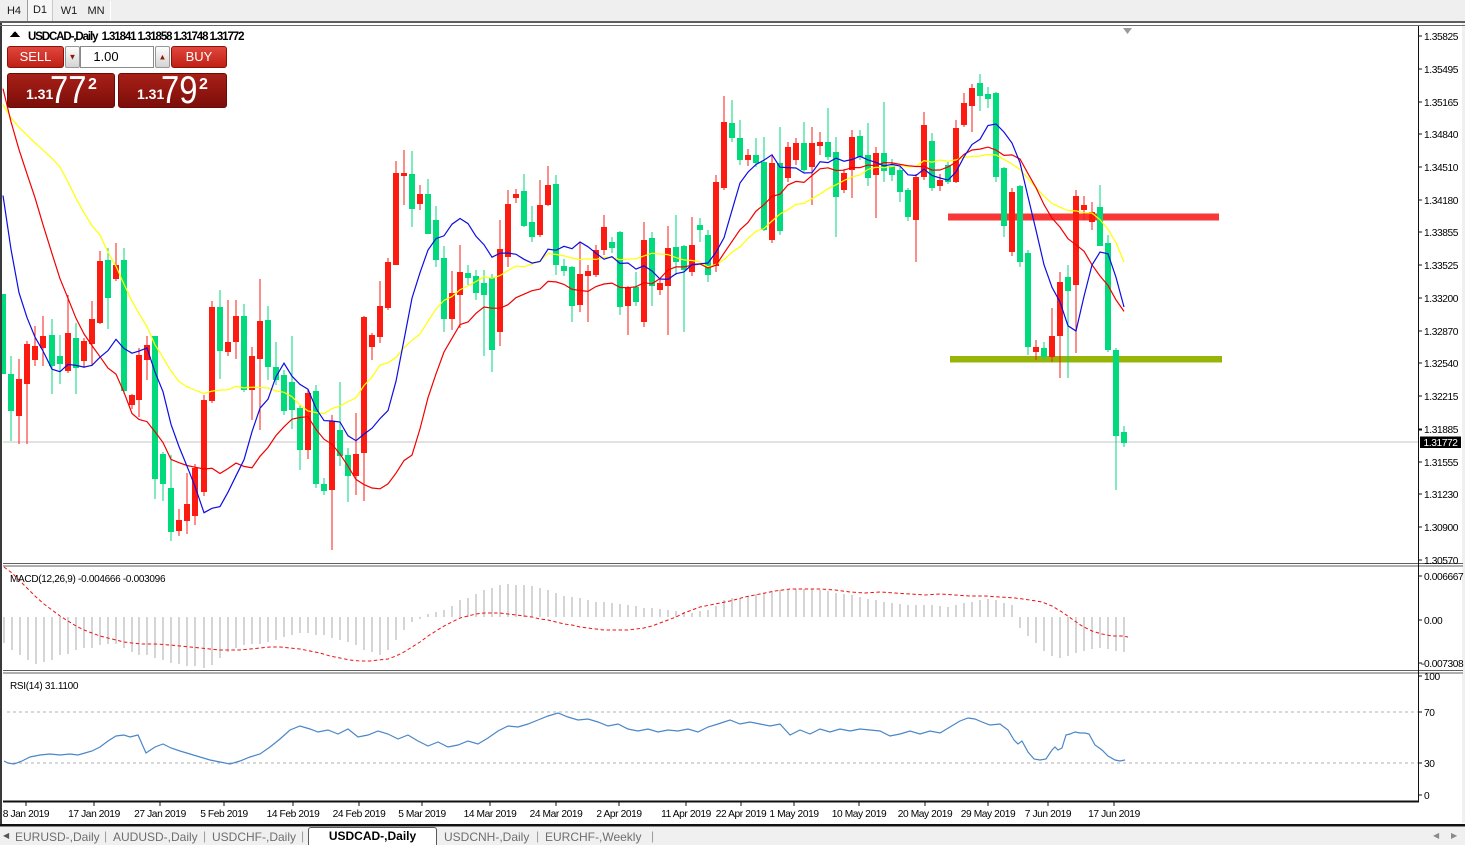 This screenshot has width=1465, height=845. I want to click on svg-text: 1.32215, so click(1441, 397).